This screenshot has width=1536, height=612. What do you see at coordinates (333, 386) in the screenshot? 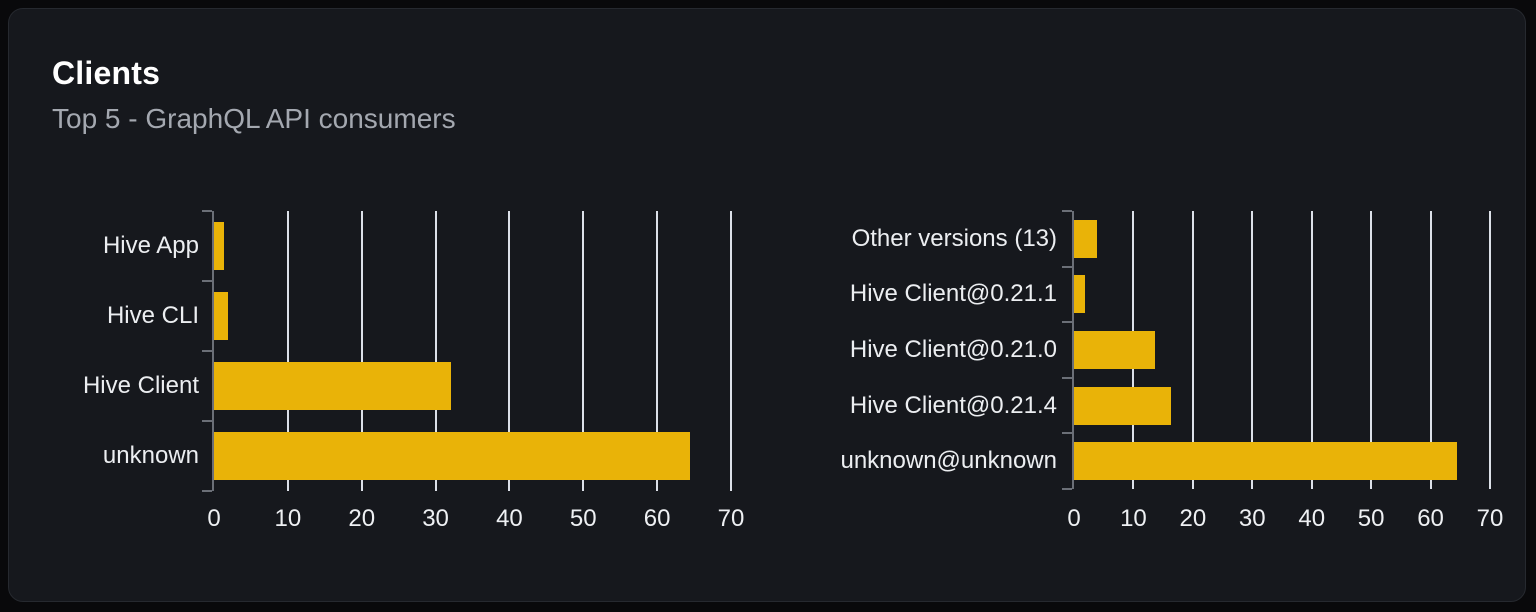
I see `bar-hive-client` at bounding box center [333, 386].